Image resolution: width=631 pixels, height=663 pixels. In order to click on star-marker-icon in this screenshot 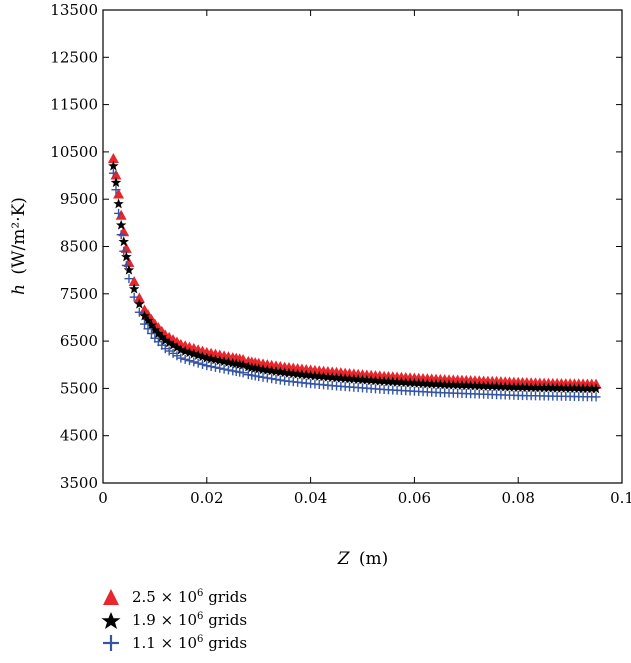, I will do `click(111, 620)`.